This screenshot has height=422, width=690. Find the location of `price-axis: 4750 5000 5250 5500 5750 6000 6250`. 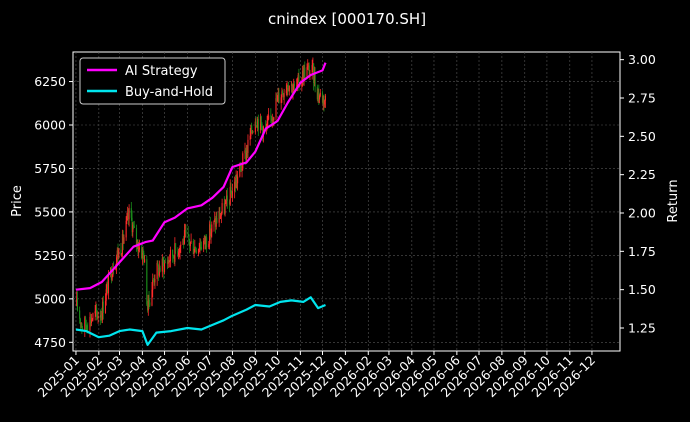

price-axis: 4750 5000 5250 5500 5750 6000 6250 is located at coordinates (53, 212).